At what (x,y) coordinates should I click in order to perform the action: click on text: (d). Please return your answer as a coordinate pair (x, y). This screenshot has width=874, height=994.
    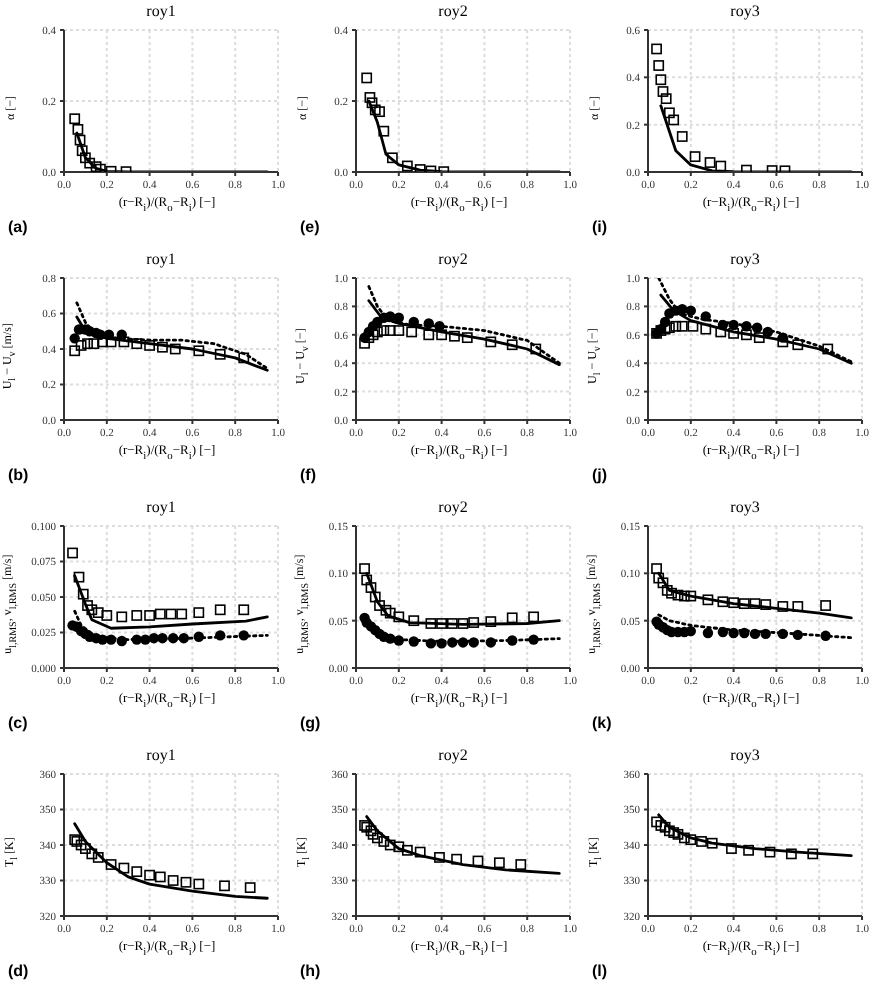
    Looking at the image, I should click on (18, 972).